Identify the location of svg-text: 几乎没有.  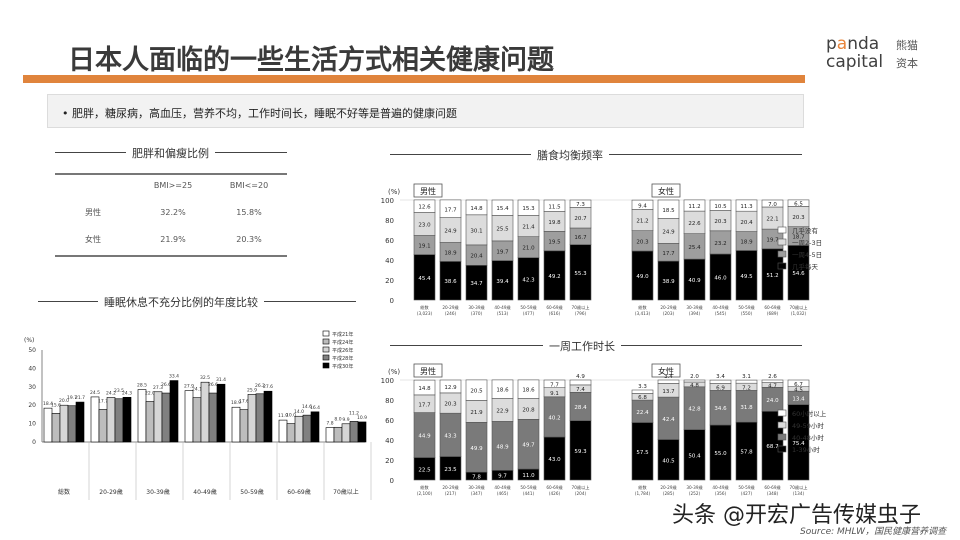
(805, 230).